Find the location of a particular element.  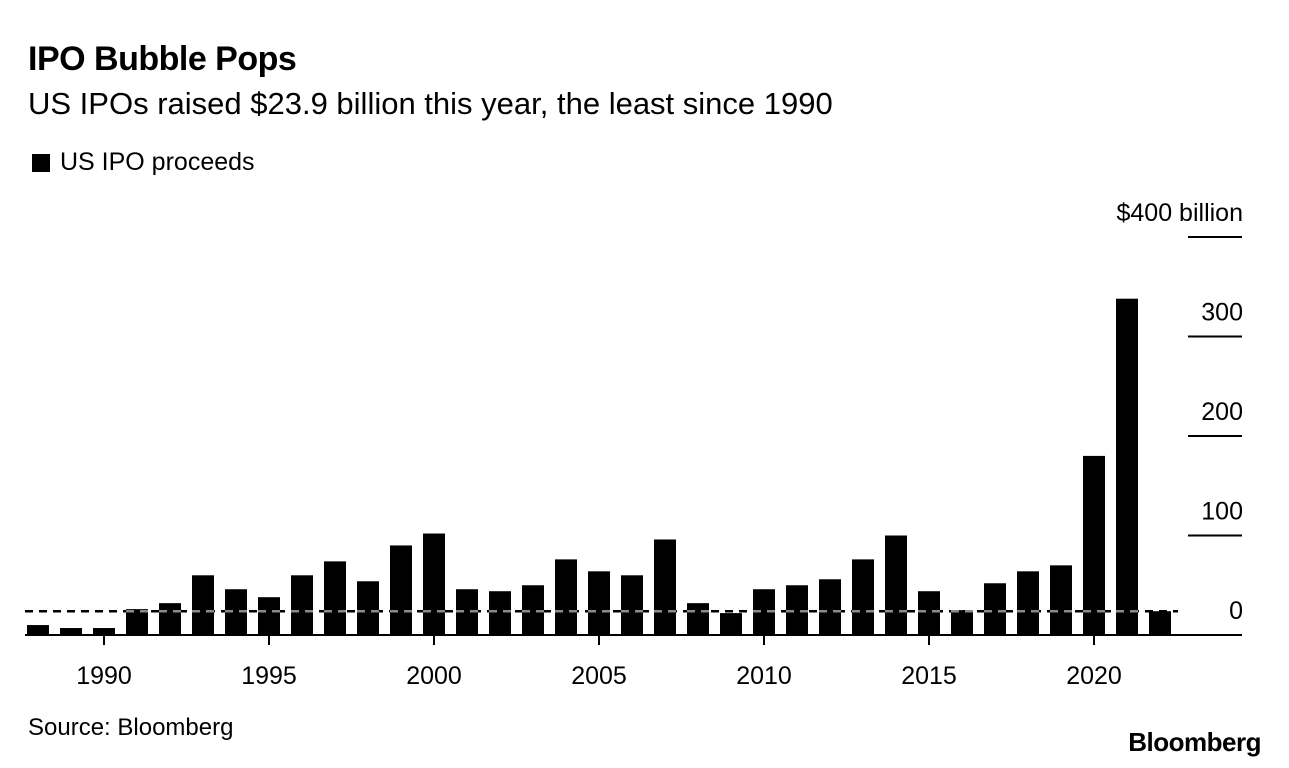

bloomberg-logo: Bloomberg is located at coordinates (1194, 742).